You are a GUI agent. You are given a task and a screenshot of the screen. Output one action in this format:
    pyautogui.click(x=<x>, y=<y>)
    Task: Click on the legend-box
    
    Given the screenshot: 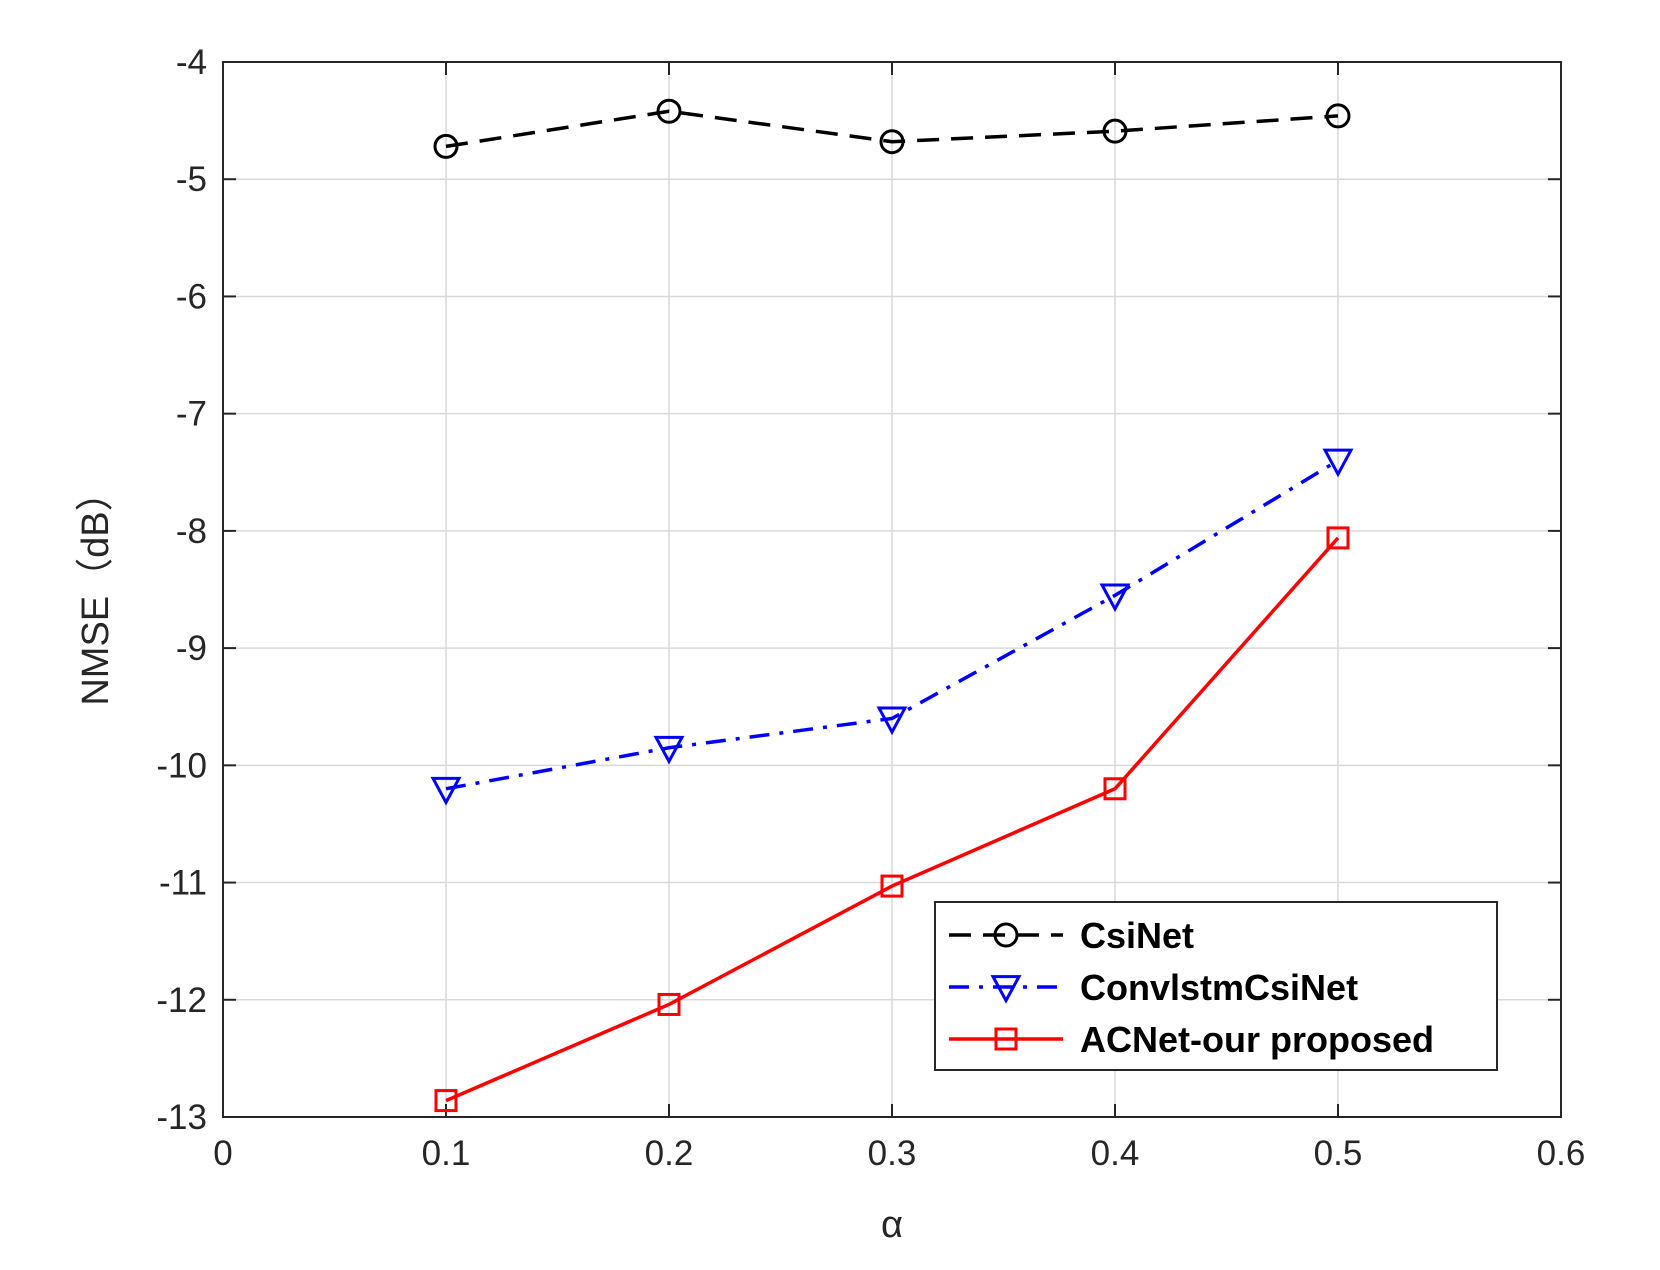 What is the action you would take?
    pyautogui.click(x=1216, y=986)
    